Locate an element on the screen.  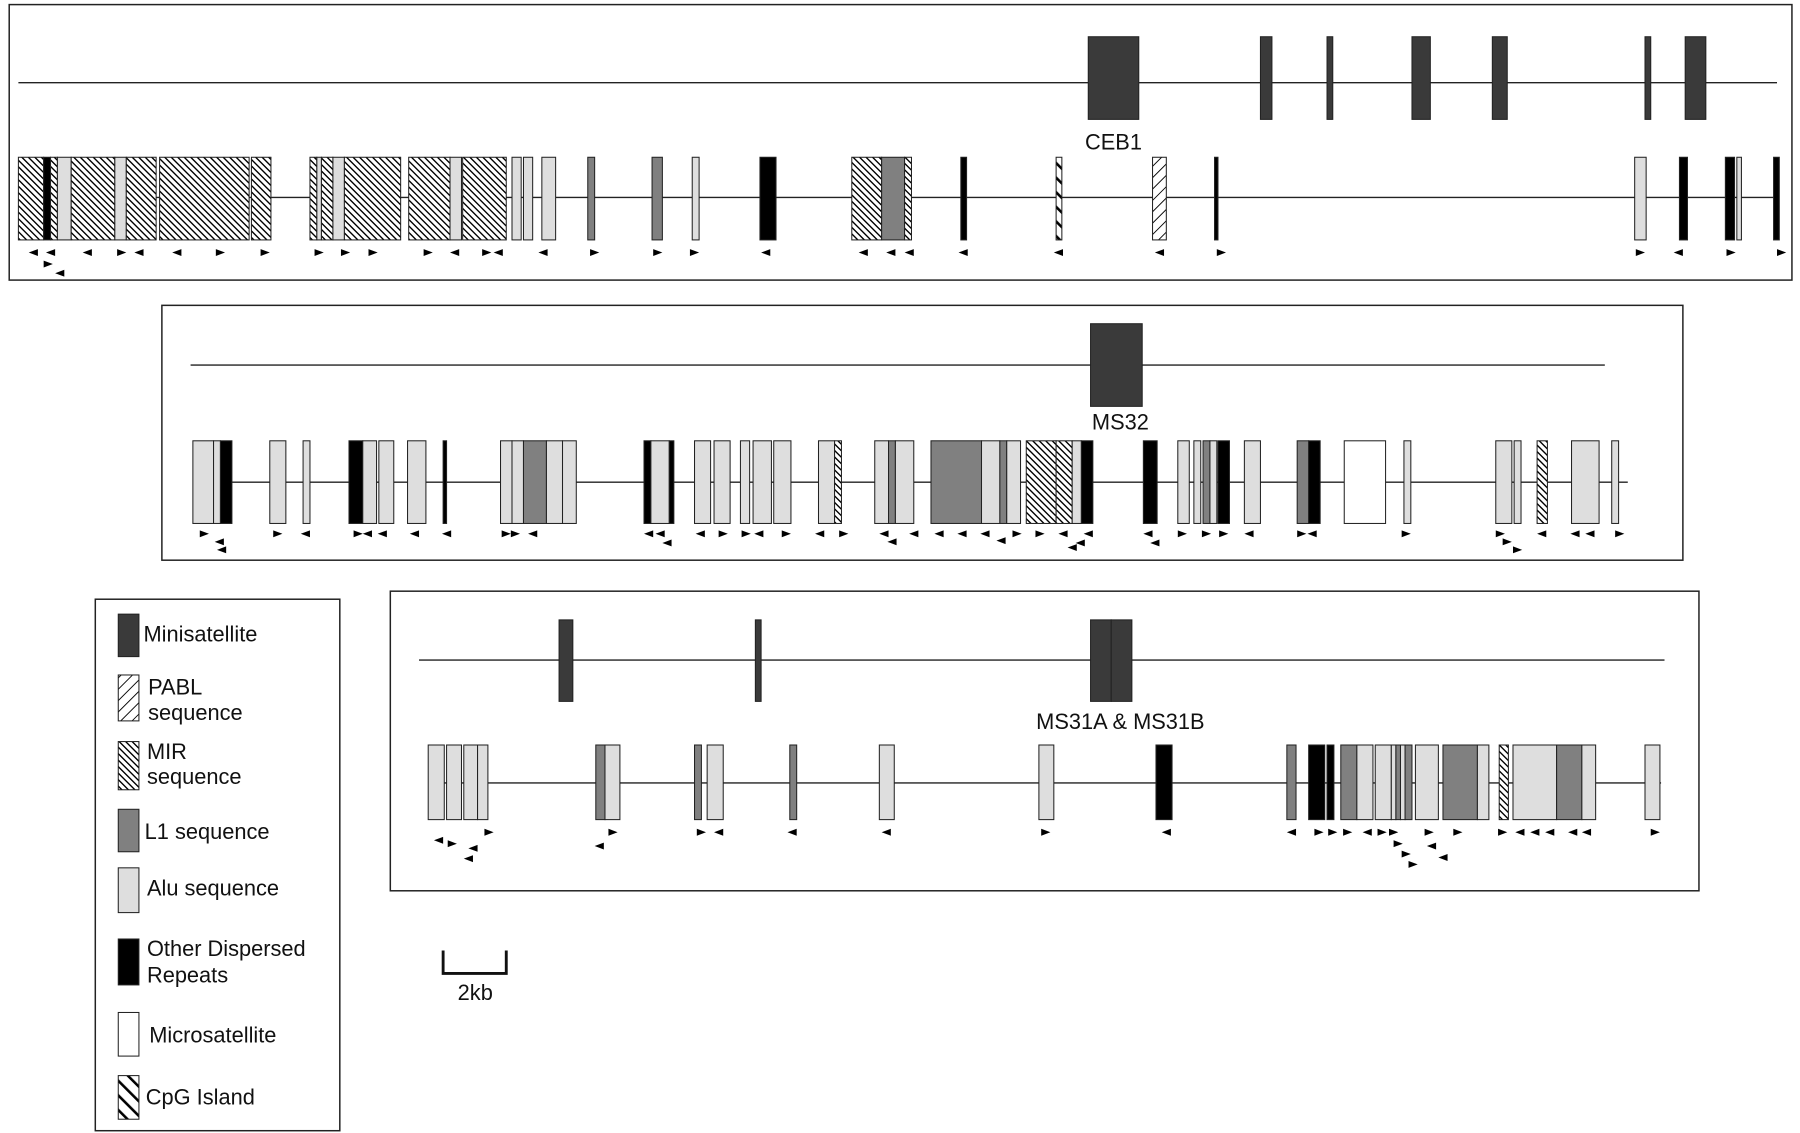
scale-bar is located at coordinates (474, 962).